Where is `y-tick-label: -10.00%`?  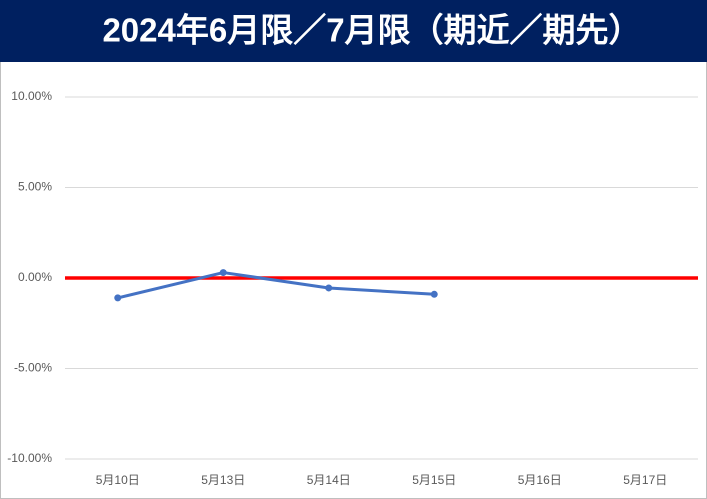 y-tick-label: -10.00% is located at coordinates (29, 458).